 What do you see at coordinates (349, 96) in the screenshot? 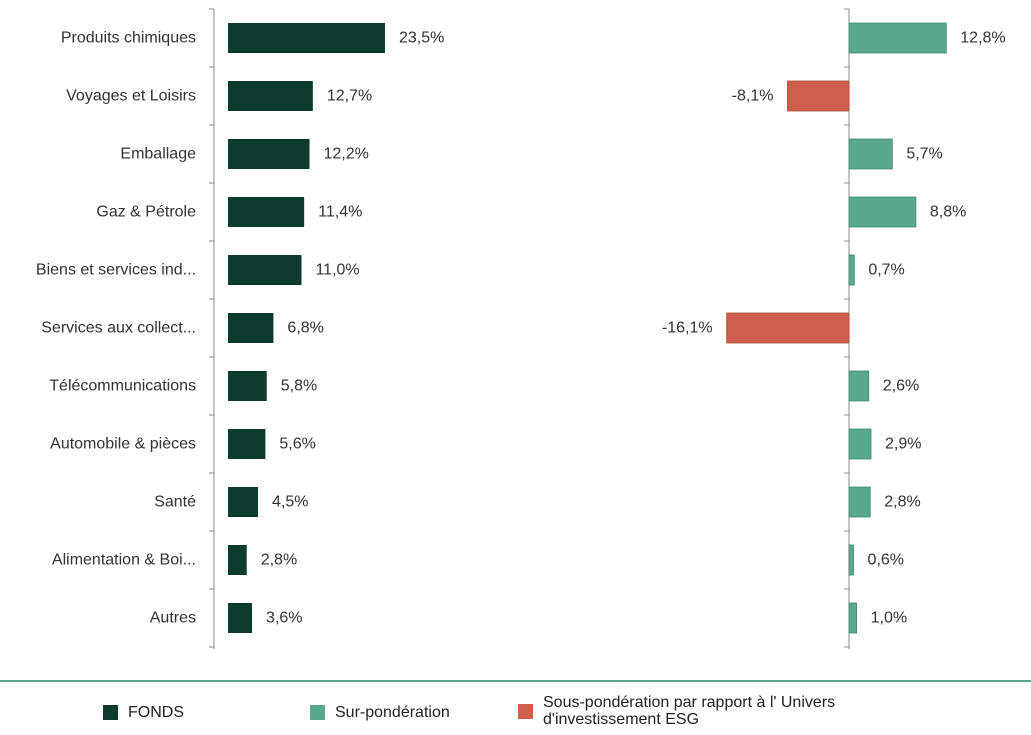
I see `data-label-fonds: 12,7%` at bounding box center [349, 96].